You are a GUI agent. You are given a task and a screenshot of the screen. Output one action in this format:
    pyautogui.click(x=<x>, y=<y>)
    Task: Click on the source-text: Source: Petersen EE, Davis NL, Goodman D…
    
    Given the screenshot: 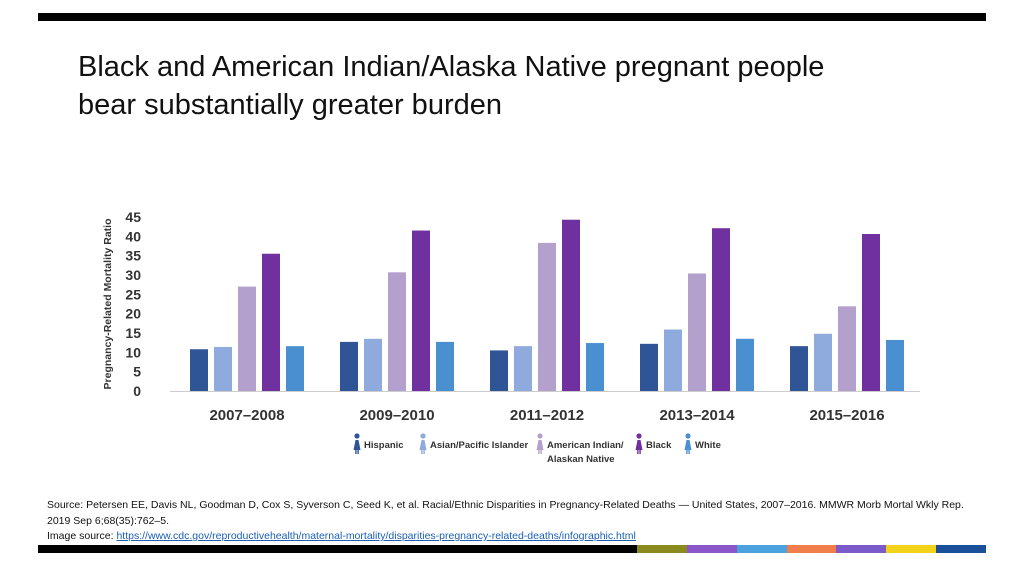 What is the action you would take?
    pyautogui.click(x=505, y=513)
    